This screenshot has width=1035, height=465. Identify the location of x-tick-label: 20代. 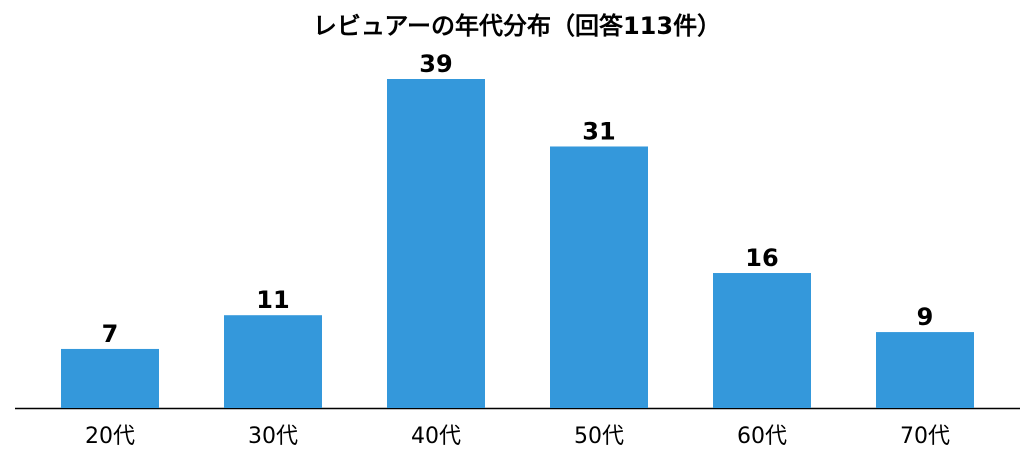
(110, 436).